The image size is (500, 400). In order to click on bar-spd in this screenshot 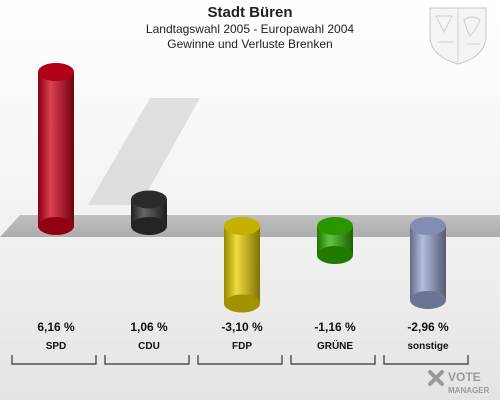, I will do `click(56, 149)`.